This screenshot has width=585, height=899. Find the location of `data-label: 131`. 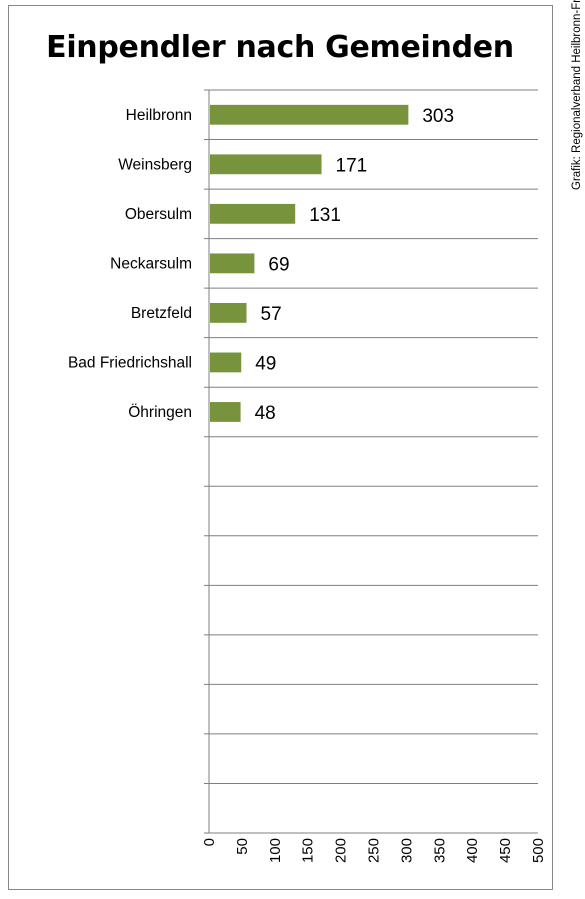

data-label: 131 is located at coordinates (325, 215).